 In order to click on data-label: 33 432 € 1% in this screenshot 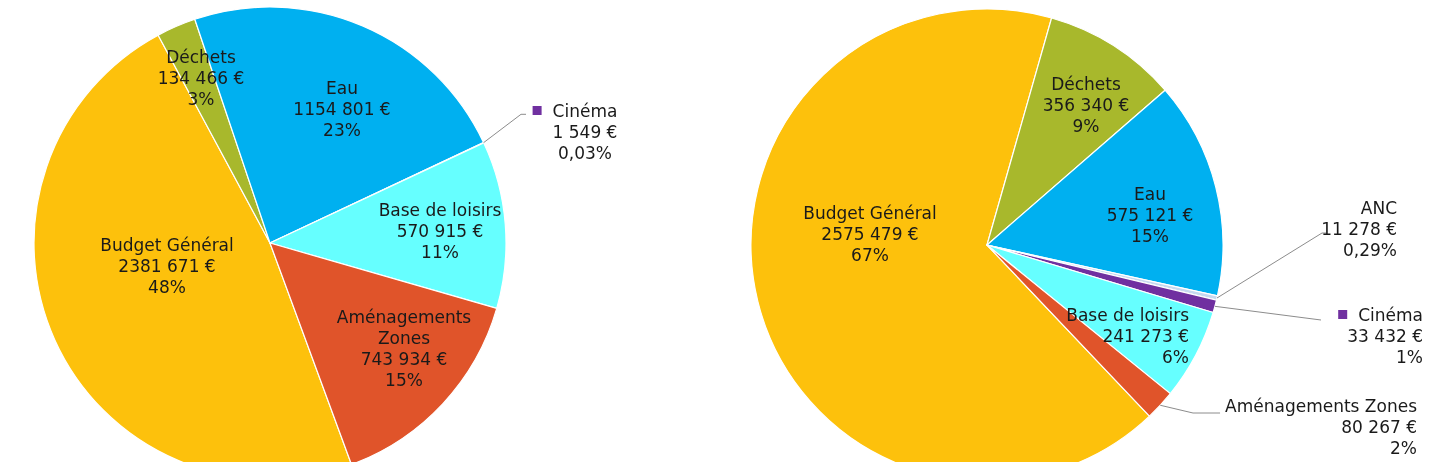, I will do `click(1385, 346)`.